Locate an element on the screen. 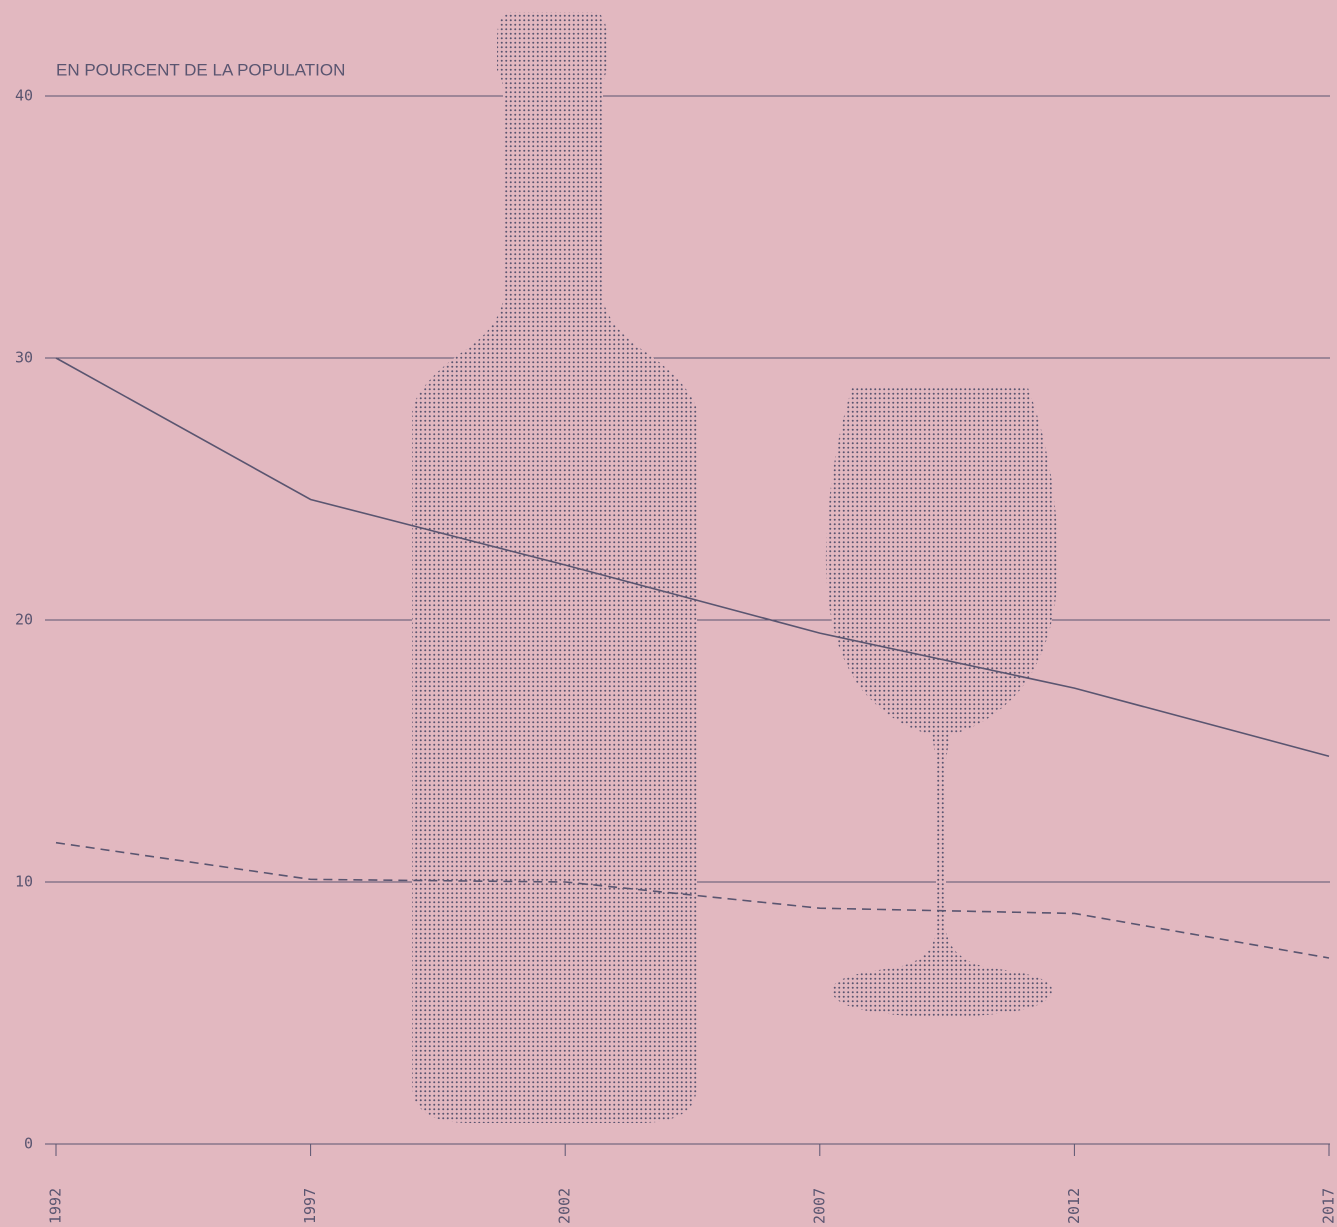 The width and height of the screenshot is (1337, 1227). y-tick-label: 30 is located at coordinates (24, 358).